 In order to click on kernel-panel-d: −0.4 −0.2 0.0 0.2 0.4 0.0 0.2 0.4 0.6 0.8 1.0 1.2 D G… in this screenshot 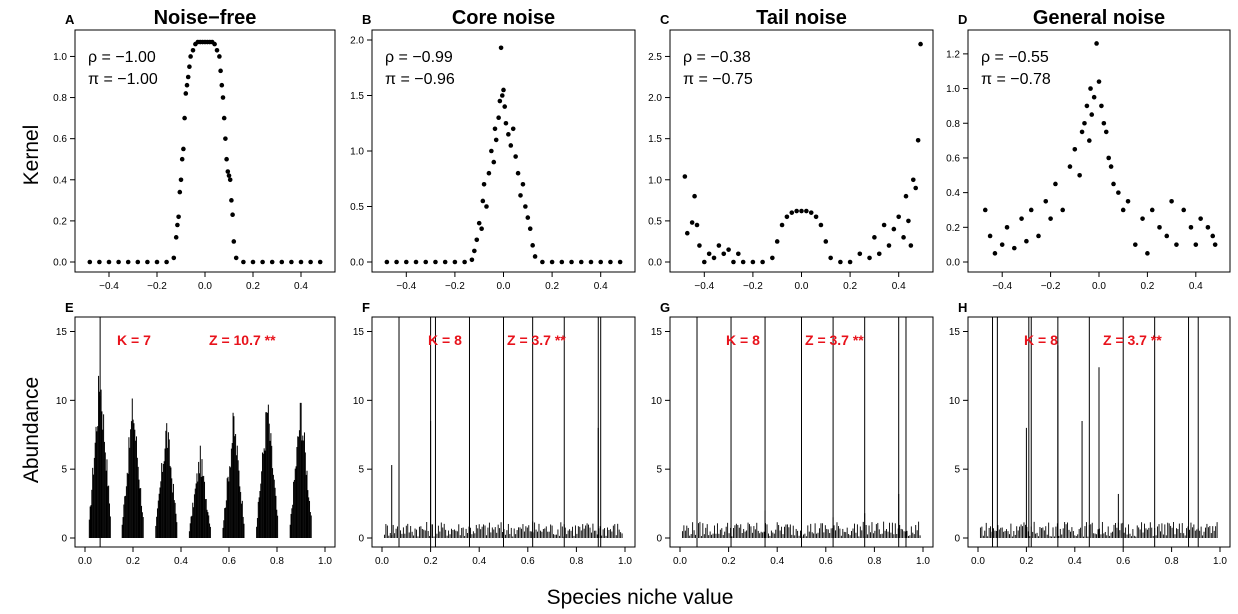, I will do `click(1088, 149)`.